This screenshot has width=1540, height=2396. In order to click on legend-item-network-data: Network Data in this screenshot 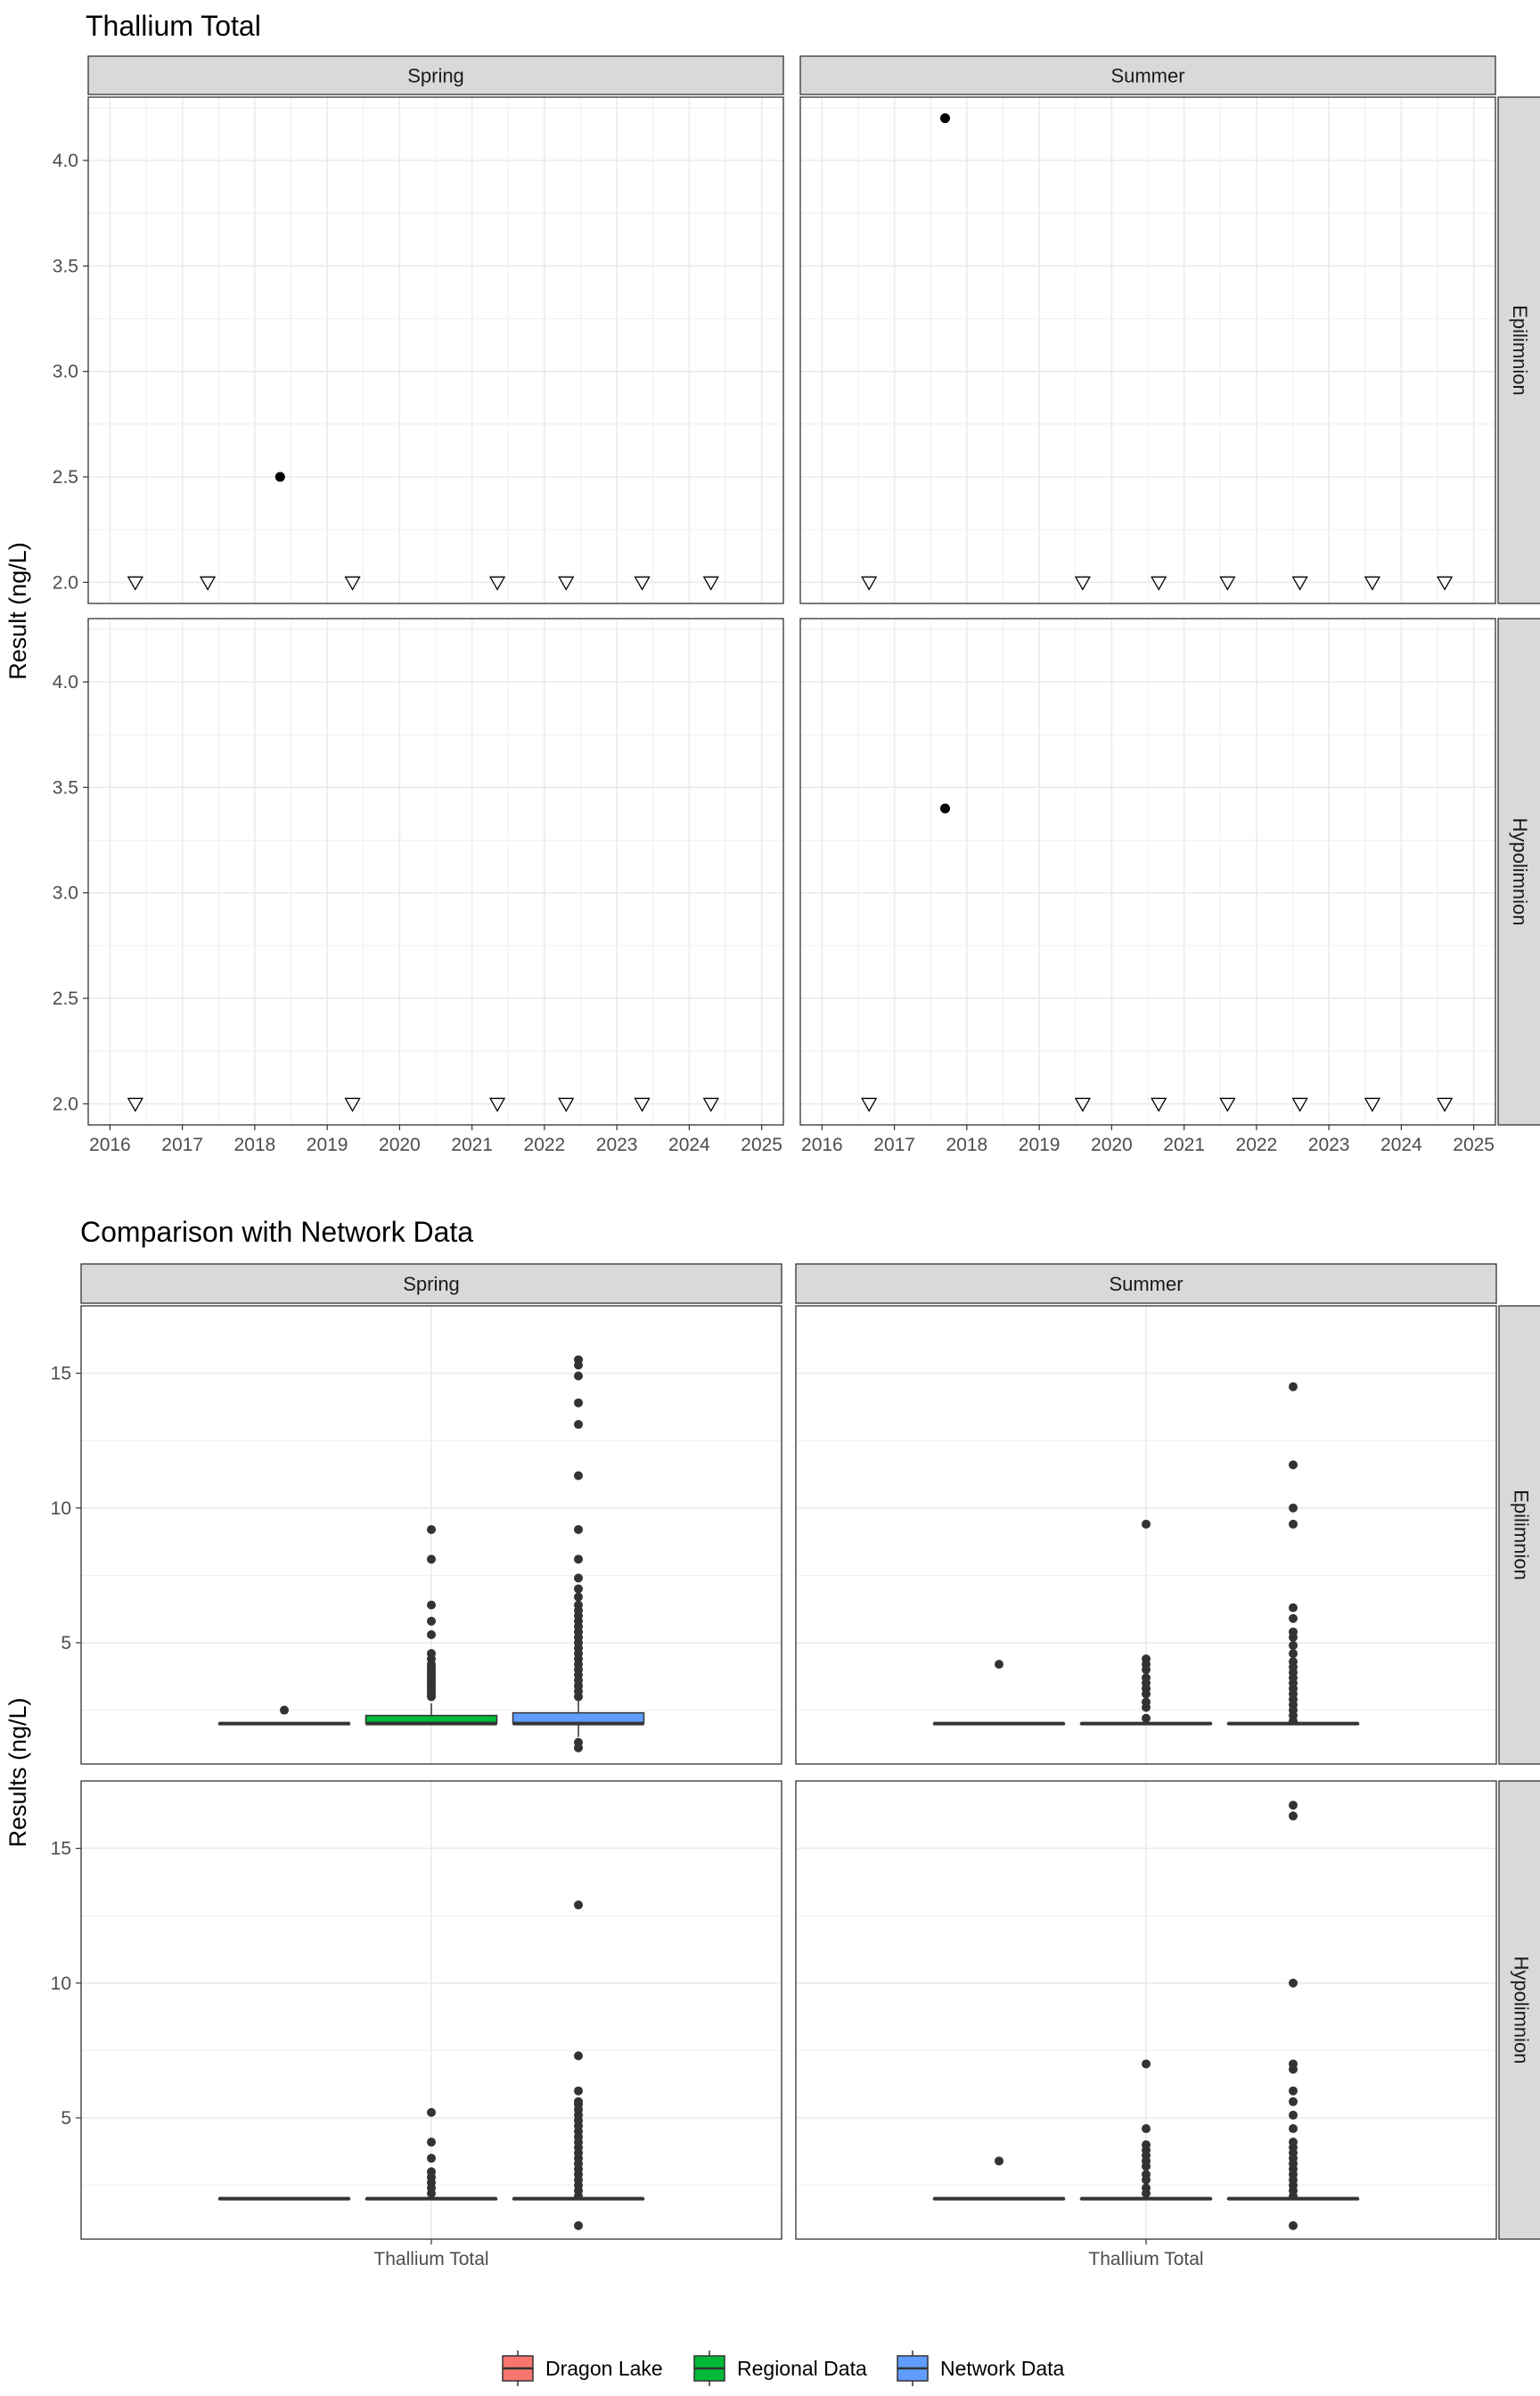, I will do `click(981, 2368)`.